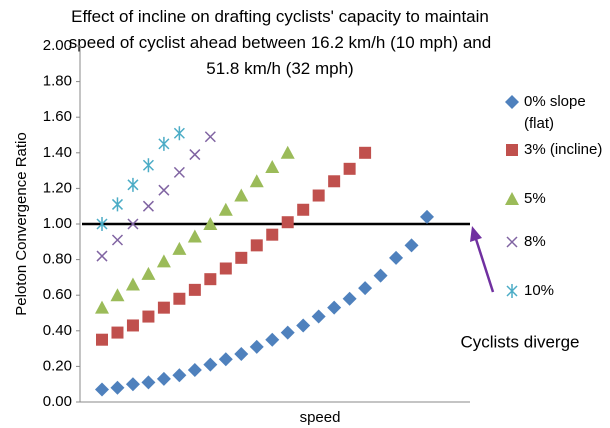  What do you see at coordinates (57, 401) in the screenshot?
I see `y-tick-label: 0.00` at bounding box center [57, 401].